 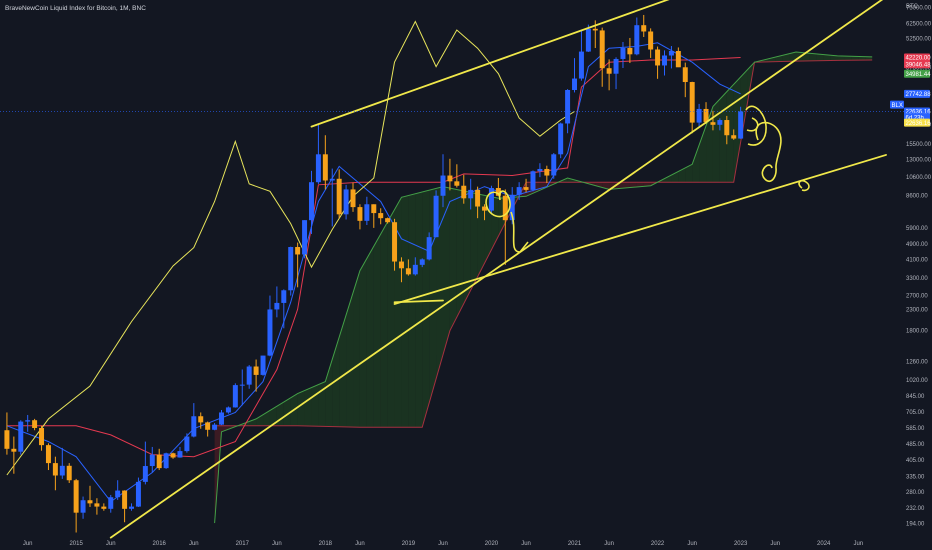 What do you see at coordinates (919, 160) in the screenshot?
I see `price-tick-label: 13000.00` at bounding box center [919, 160].